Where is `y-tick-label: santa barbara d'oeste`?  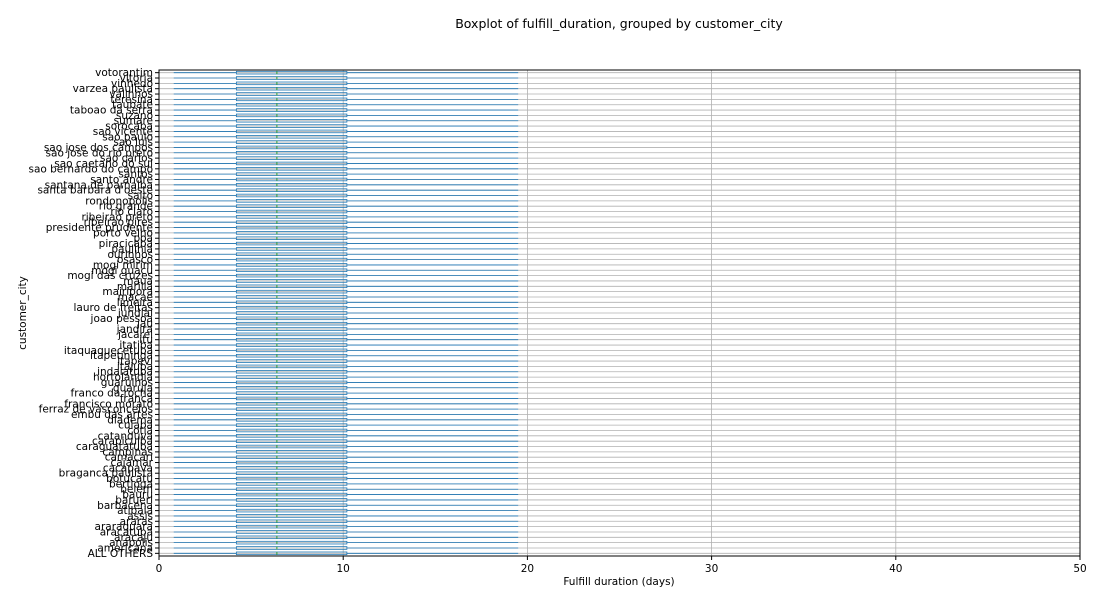
y-tick-label: santa barbara d'oeste is located at coordinates (95, 191).